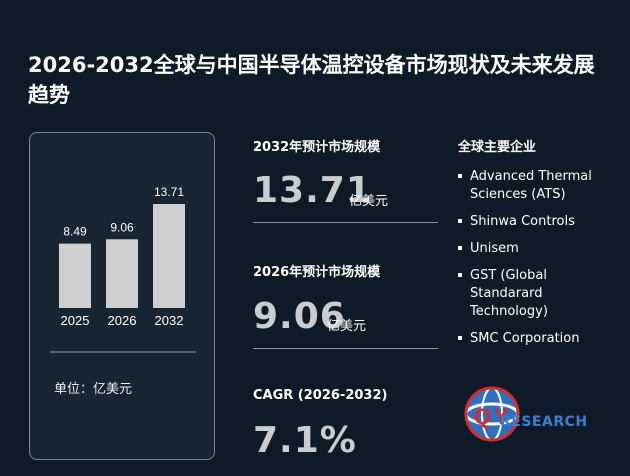 This screenshot has width=630, height=476. Describe the element at coordinates (122, 320) in the screenshot. I see `category-label: 2026` at that location.